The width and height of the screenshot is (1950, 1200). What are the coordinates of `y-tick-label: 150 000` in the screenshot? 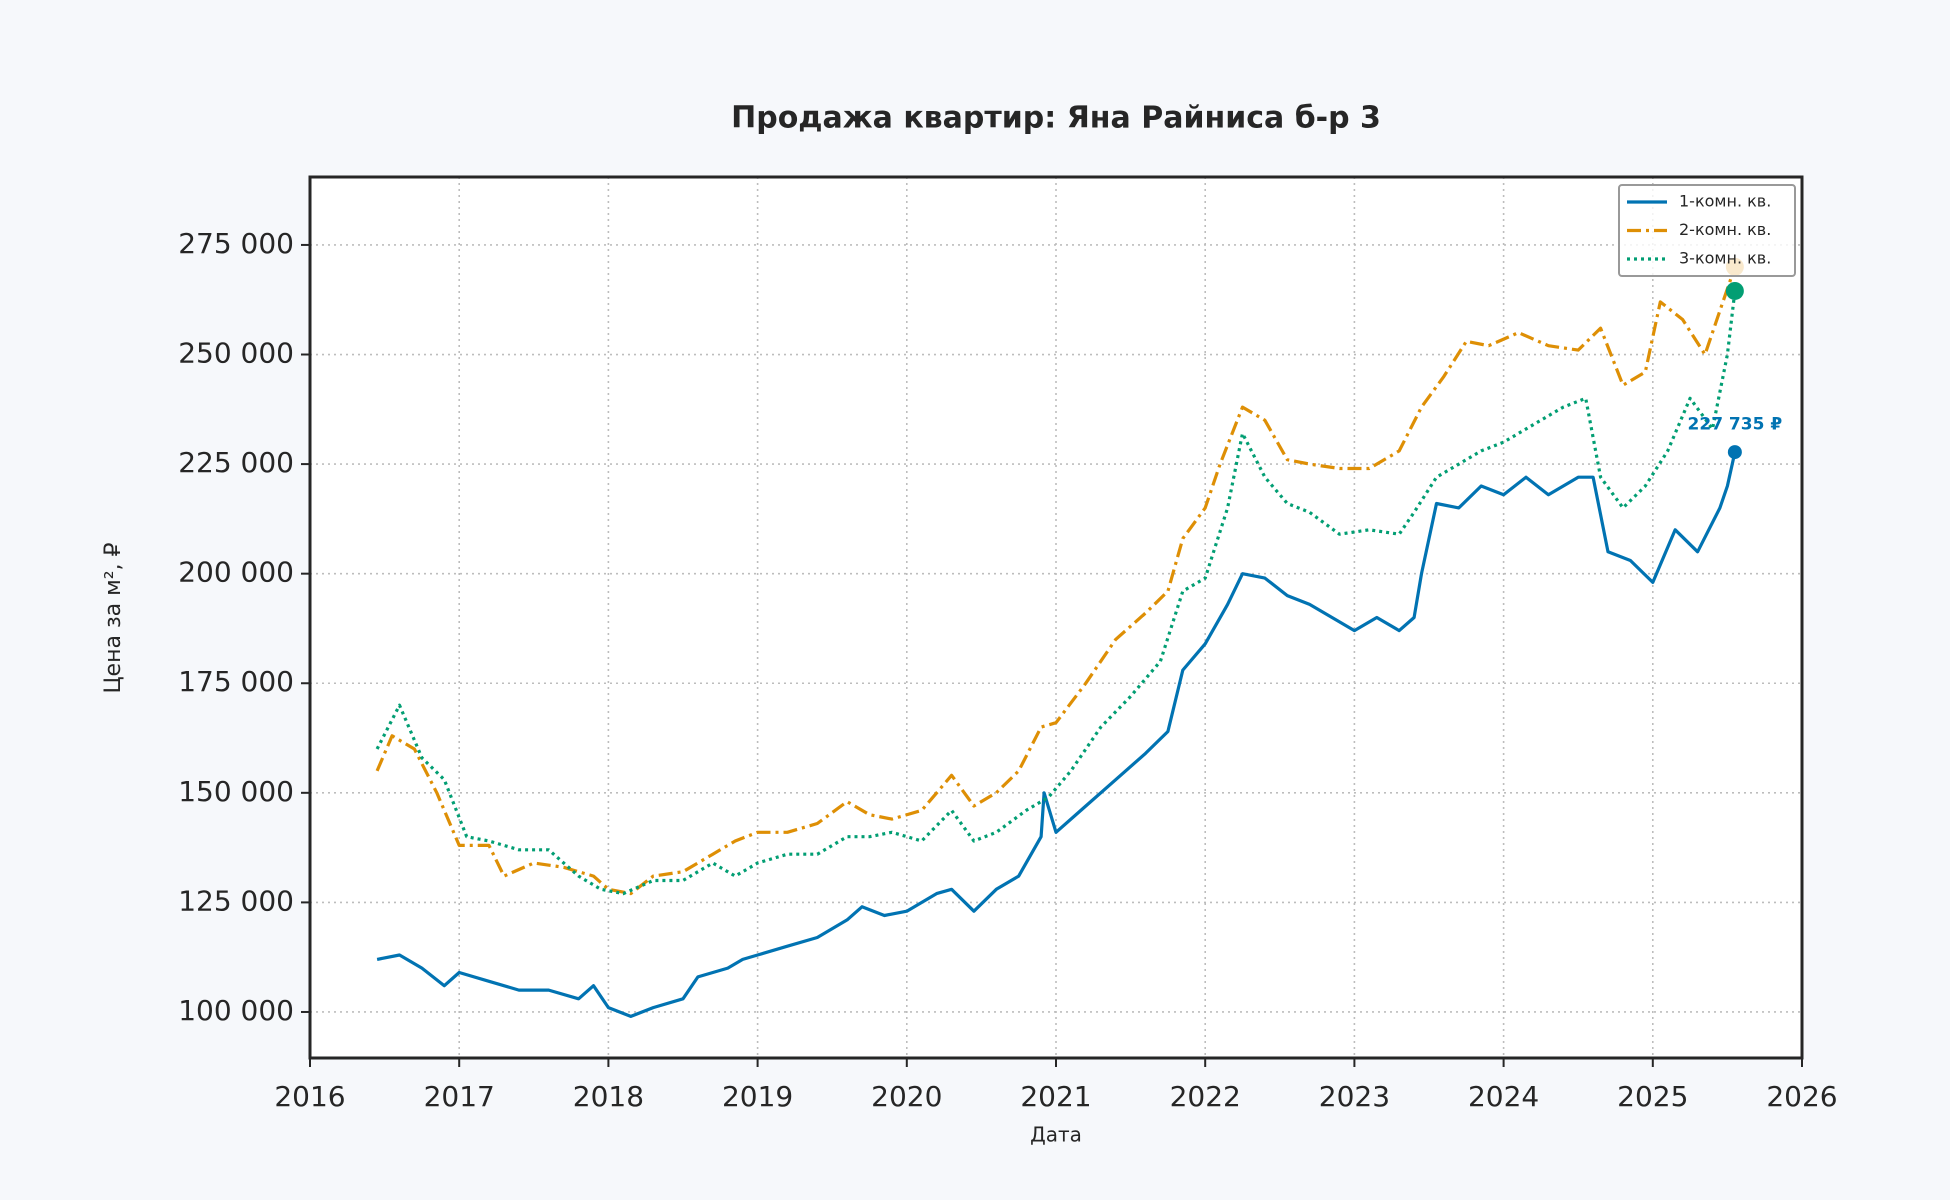 It's located at (236, 791).